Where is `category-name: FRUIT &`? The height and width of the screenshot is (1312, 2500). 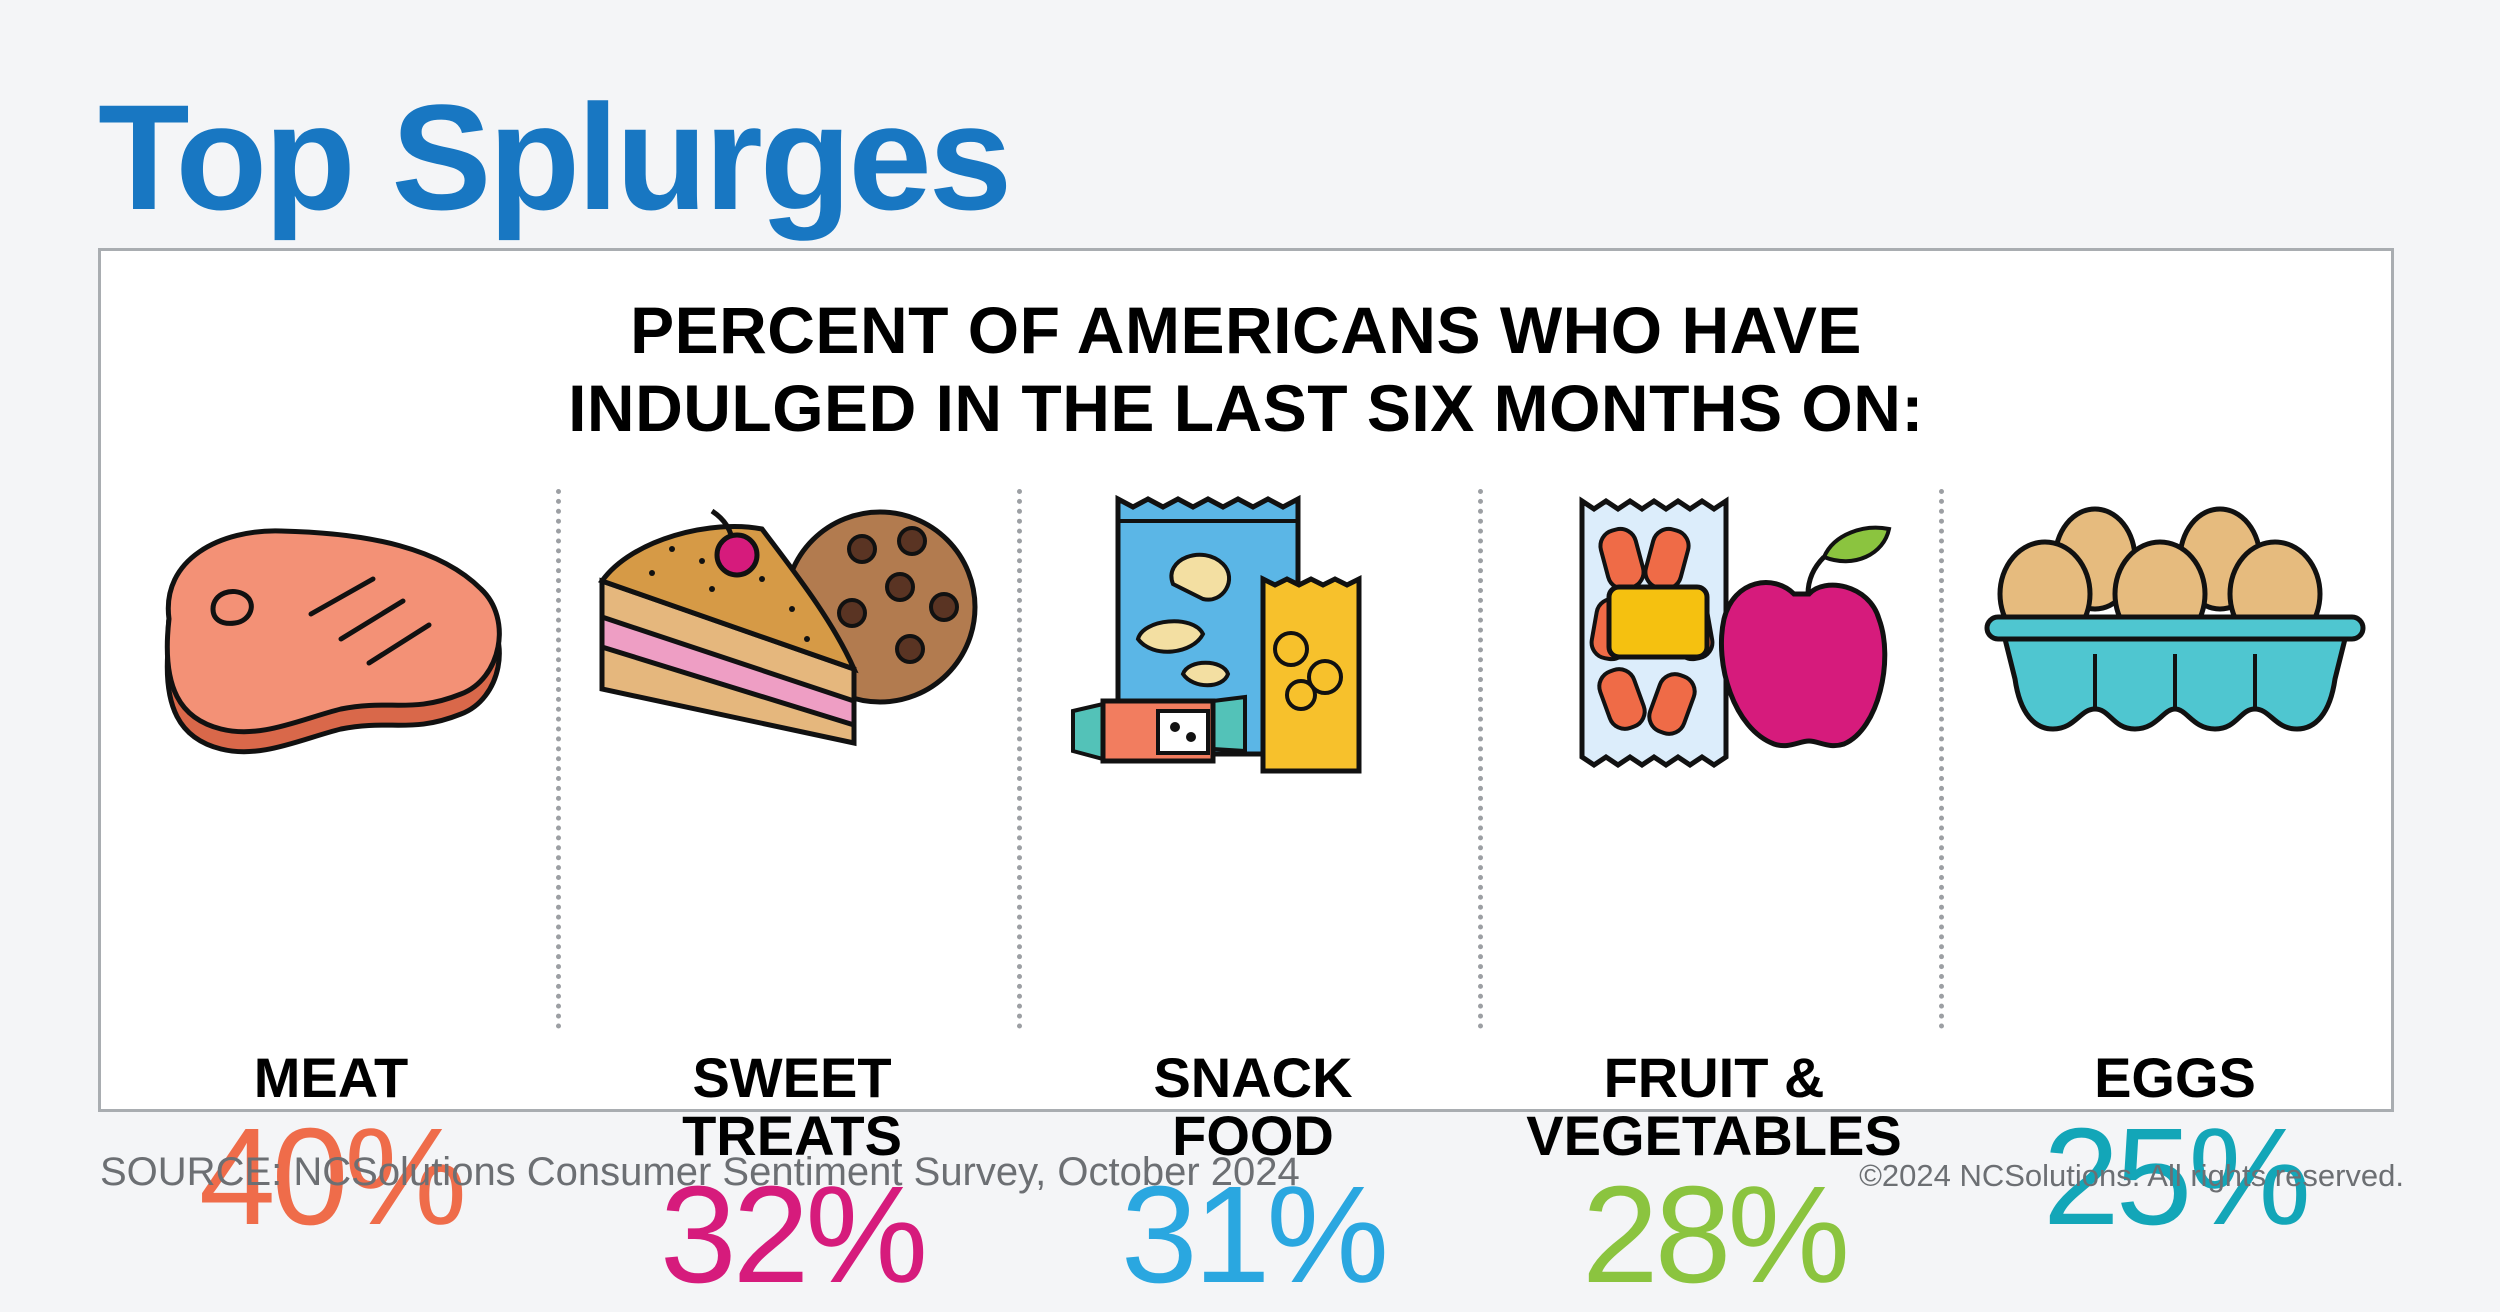 category-name: FRUIT & is located at coordinates (1714, 1077).